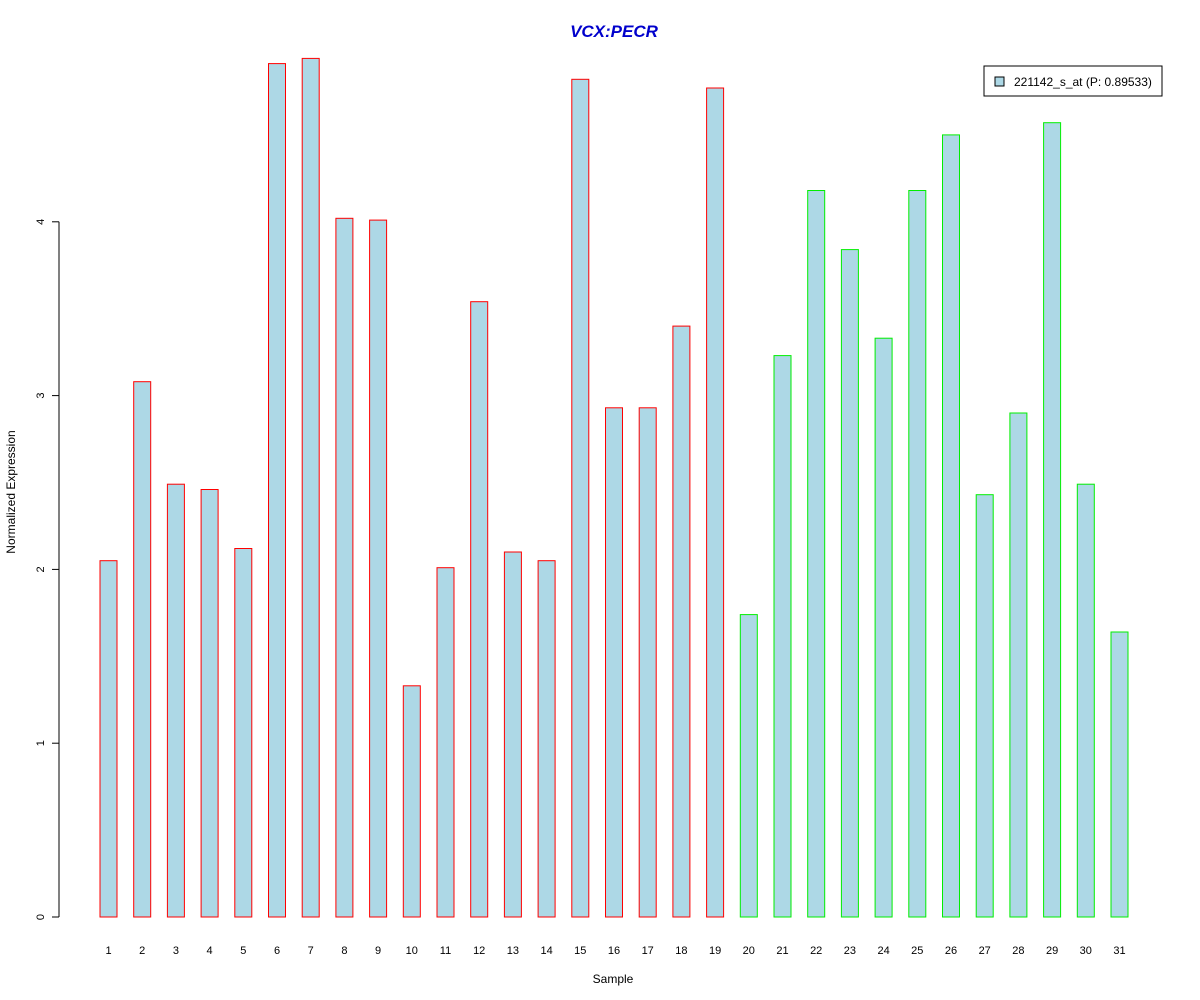 This screenshot has width=1200, height=1000. I want to click on x-tick-label: 4, so click(210, 951).